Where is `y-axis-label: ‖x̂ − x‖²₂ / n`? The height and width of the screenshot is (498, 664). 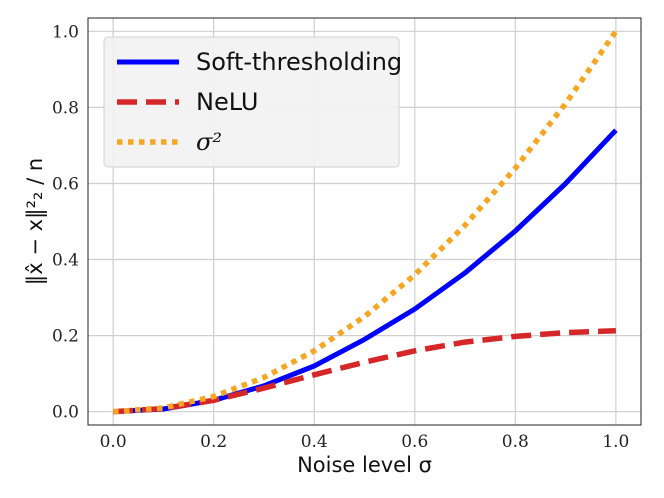 y-axis-label: ‖x̂ − x‖²₂ / n is located at coordinates (35, 221).